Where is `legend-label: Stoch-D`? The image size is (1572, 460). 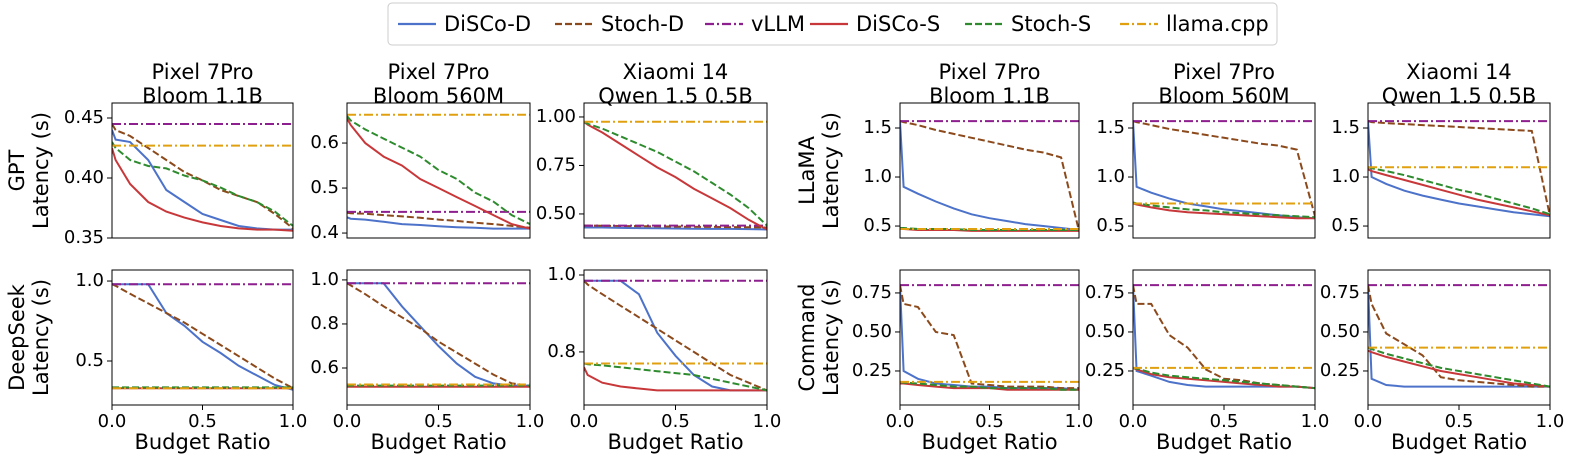 legend-label: Stoch-D is located at coordinates (642, 24).